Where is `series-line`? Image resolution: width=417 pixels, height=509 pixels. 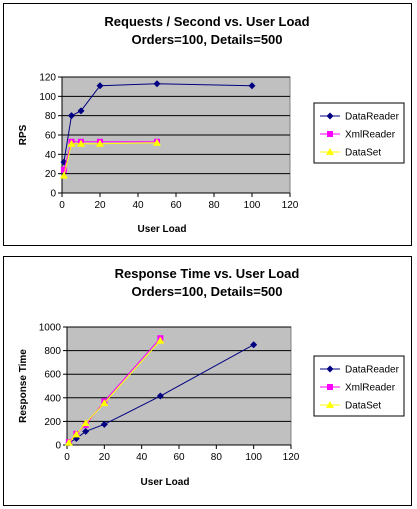 series-line is located at coordinates (158, 123).